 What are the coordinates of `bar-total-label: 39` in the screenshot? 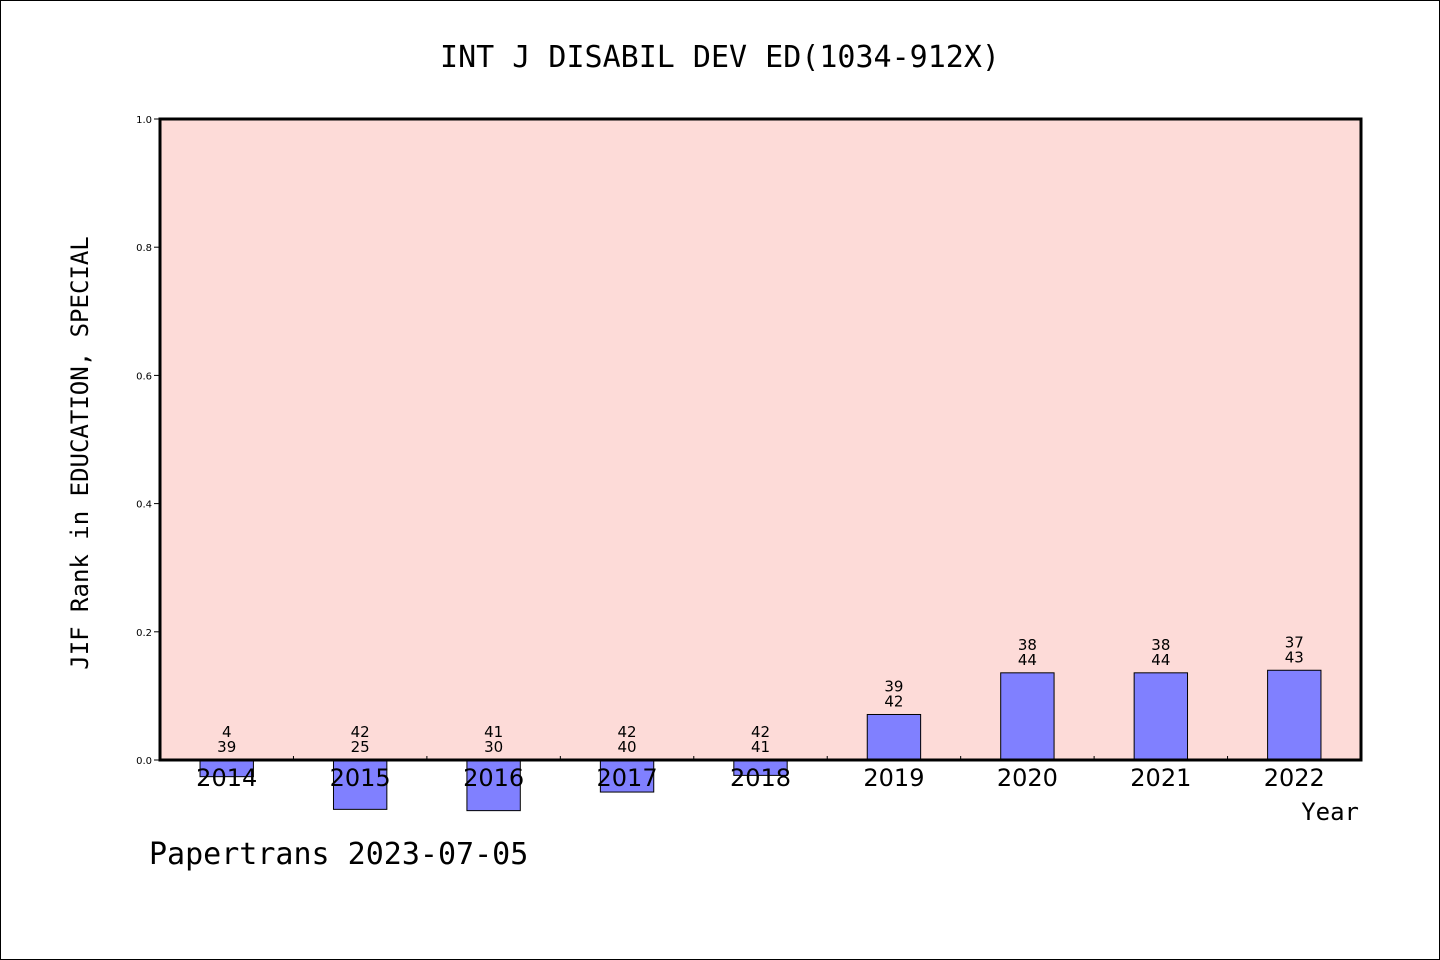 It's located at (226, 747).